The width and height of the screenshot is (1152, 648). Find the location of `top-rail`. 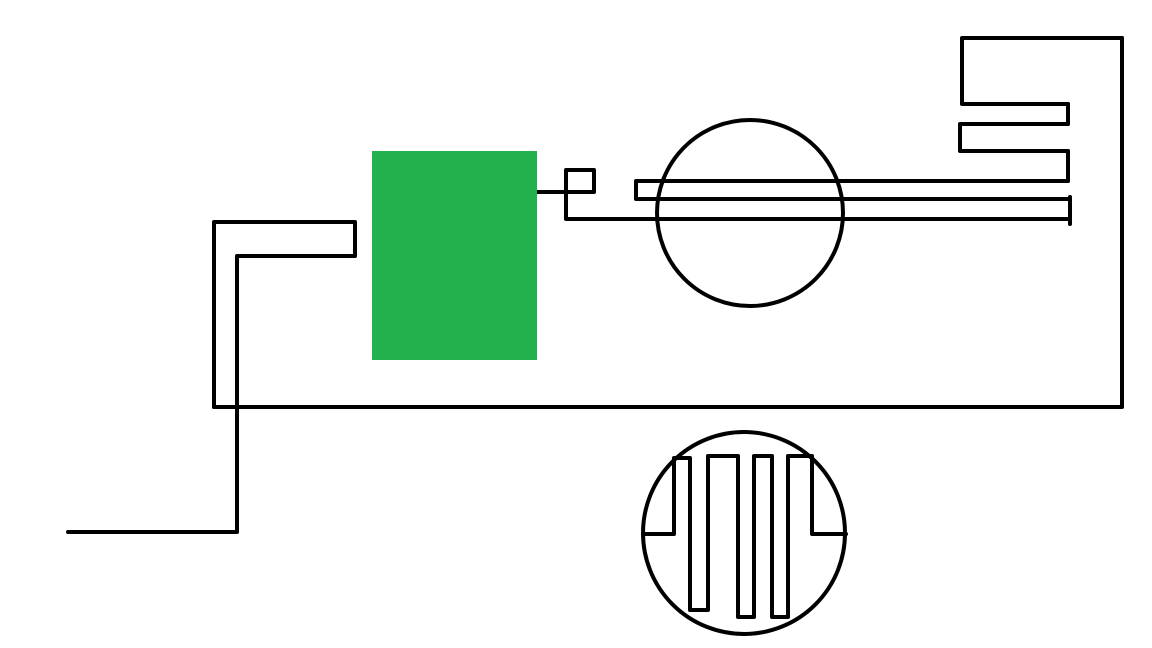

top-rail is located at coordinates (824, 128).